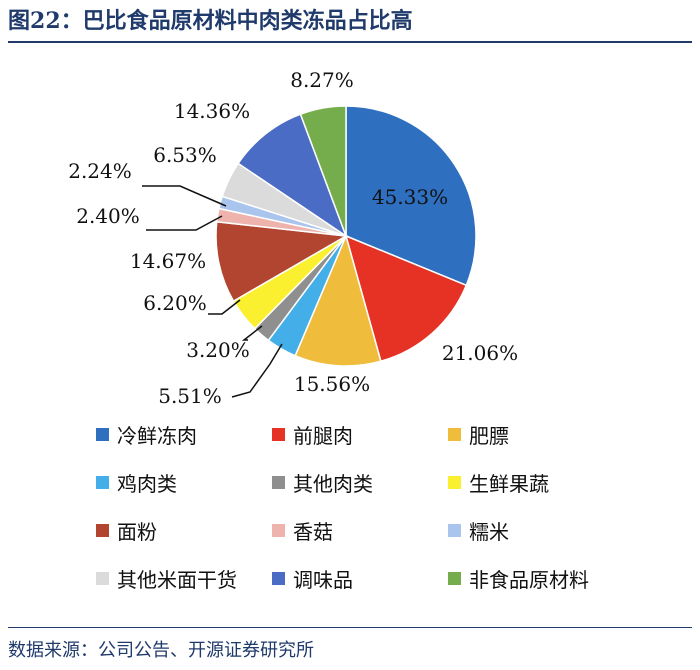 This screenshot has height=670, width=700. I want to click on legend-item: 其他肉类, so click(360, 483).